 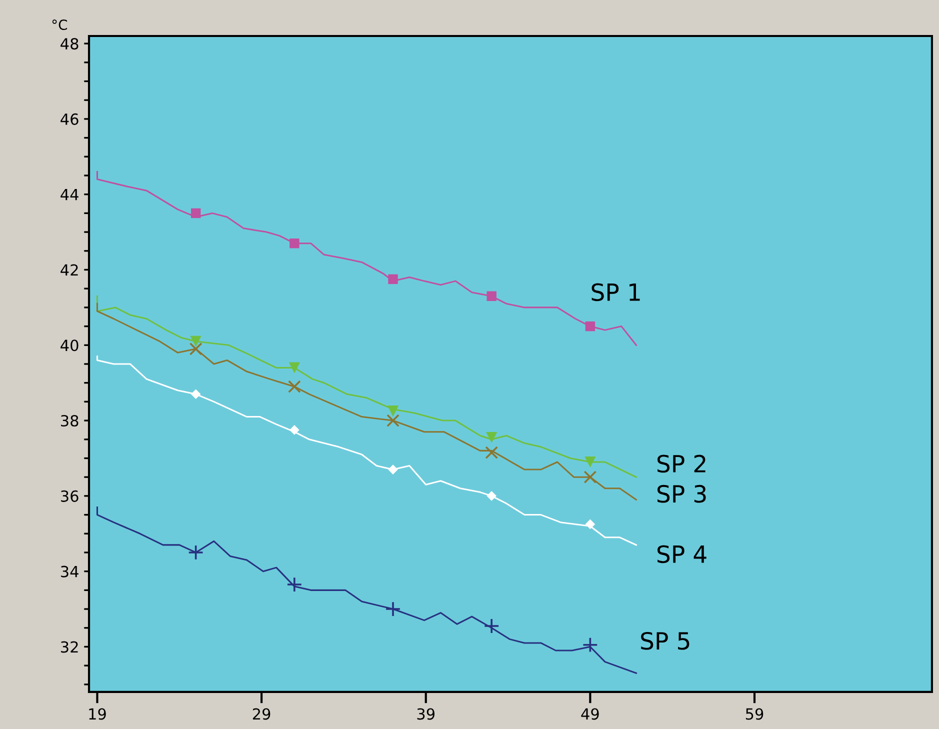 What do you see at coordinates (681, 463) in the screenshot?
I see `series-label: SP 2` at bounding box center [681, 463].